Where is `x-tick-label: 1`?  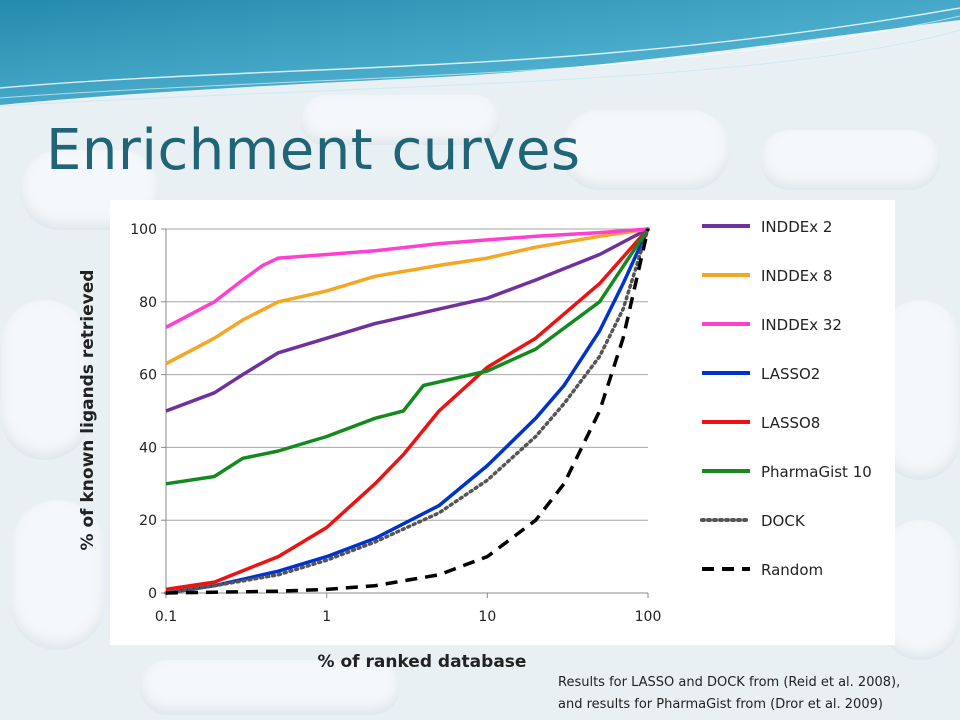
x-tick-label: 1 is located at coordinates (326, 617).